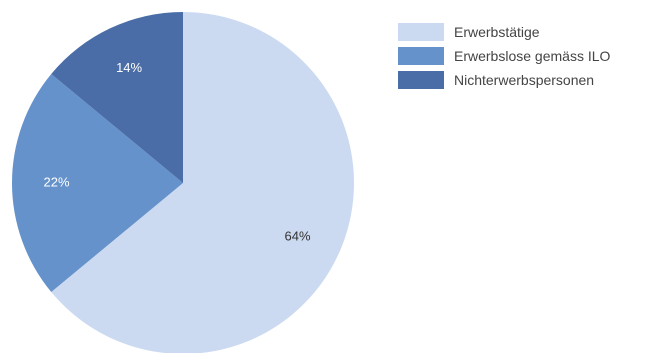 Image resolution: width=652 pixels, height=353 pixels. What do you see at coordinates (421, 80) in the screenshot?
I see `legend-swatch-nichterwerbspersonen` at bounding box center [421, 80].